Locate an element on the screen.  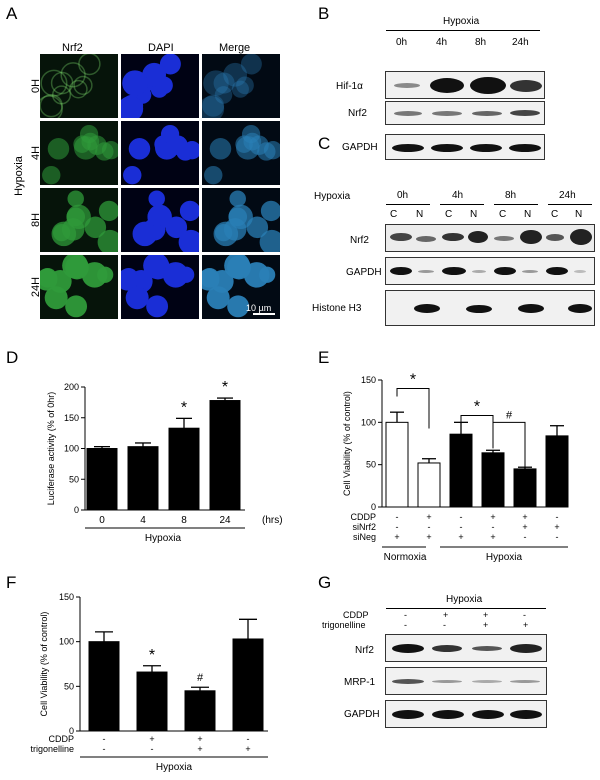
scale-bar-label: 10 µm is located at coordinates (259, 308).